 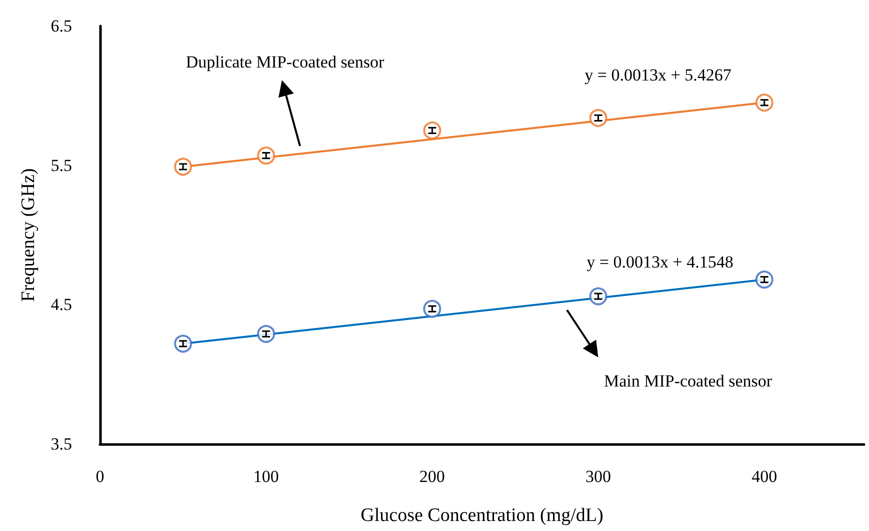 What do you see at coordinates (100, 476) in the screenshot?
I see `x-tick-label: 0` at bounding box center [100, 476].